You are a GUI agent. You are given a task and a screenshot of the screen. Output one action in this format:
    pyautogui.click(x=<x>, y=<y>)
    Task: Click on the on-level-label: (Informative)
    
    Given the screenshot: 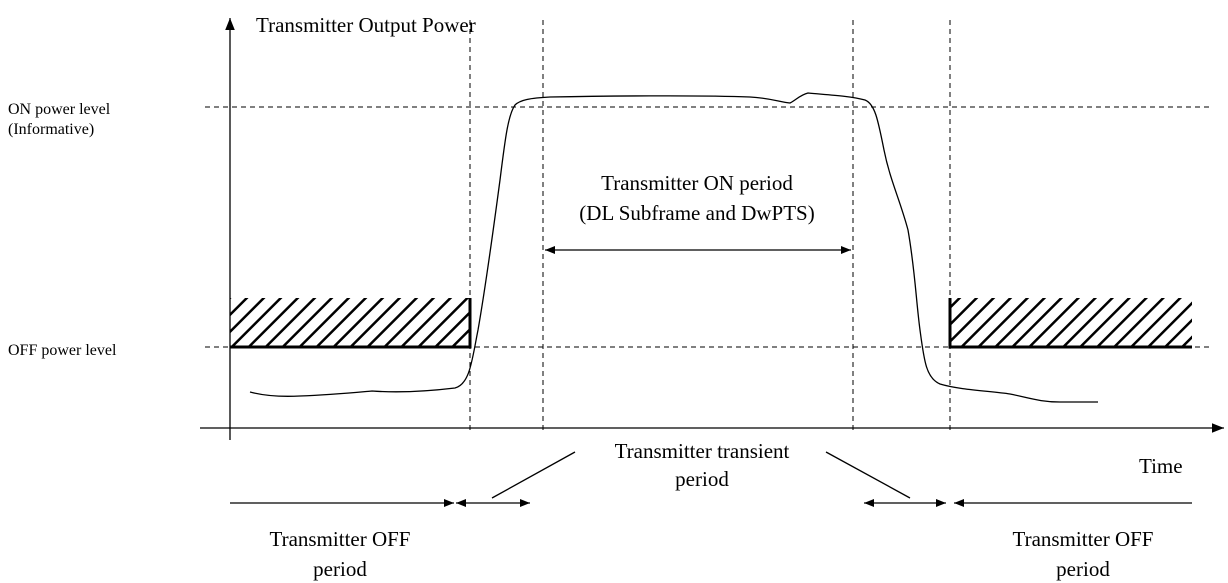 What is the action you would take?
    pyautogui.click(x=51, y=129)
    